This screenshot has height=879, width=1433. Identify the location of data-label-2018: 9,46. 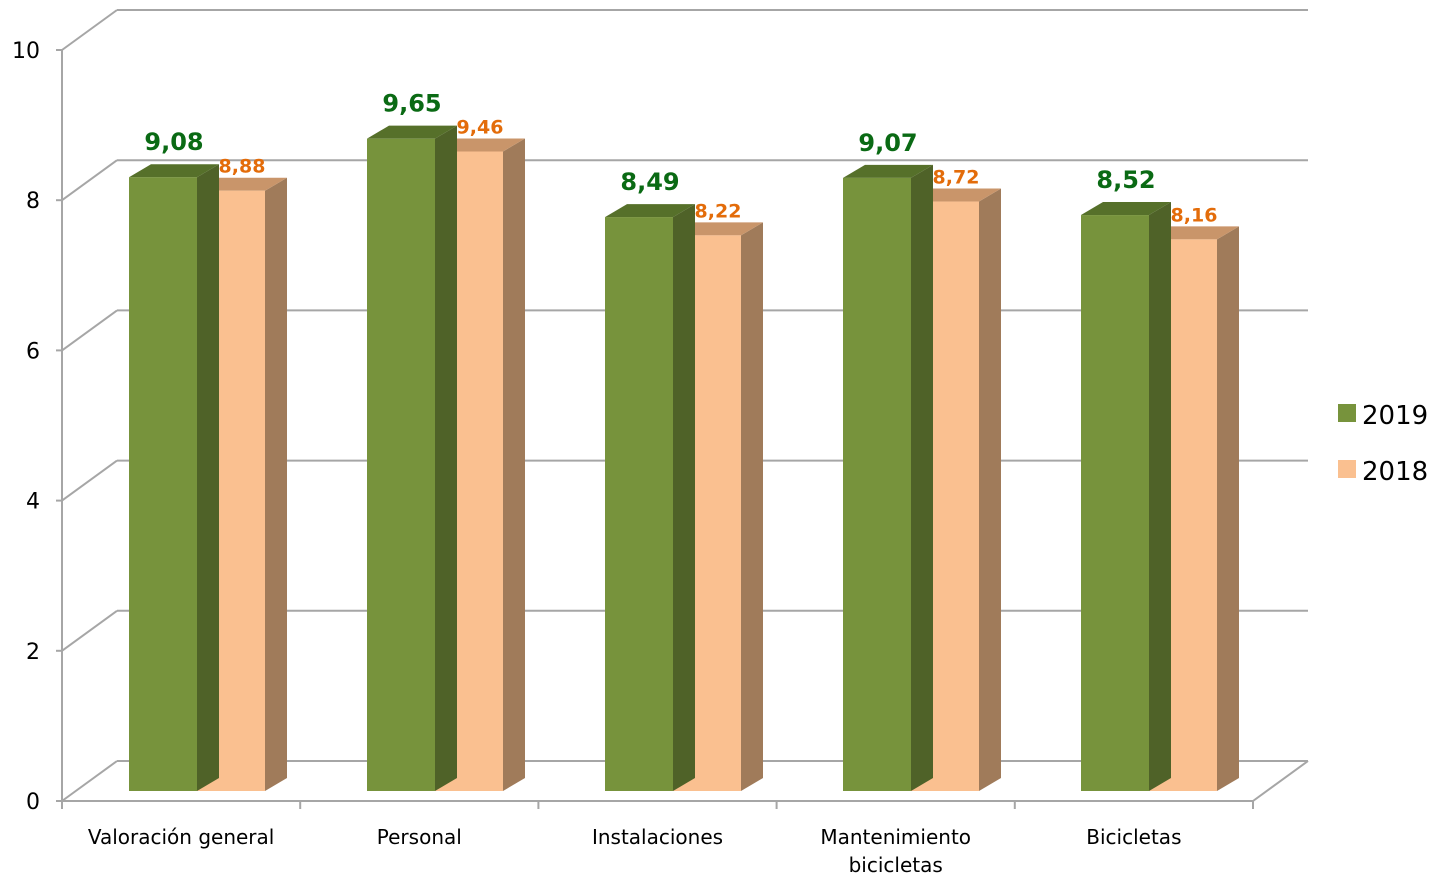
(480, 128).